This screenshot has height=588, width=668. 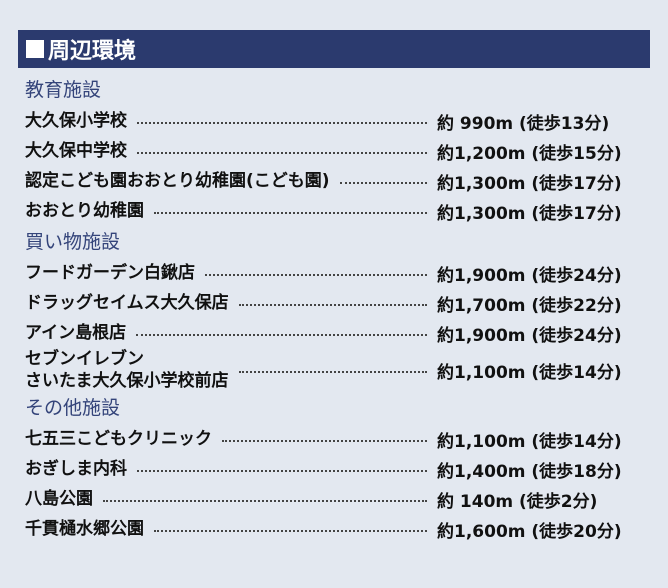 What do you see at coordinates (529, 531) in the screenshot?
I see `facility-distance: 約1,600m (徒歩20分)` at bounding box center [529, 531].